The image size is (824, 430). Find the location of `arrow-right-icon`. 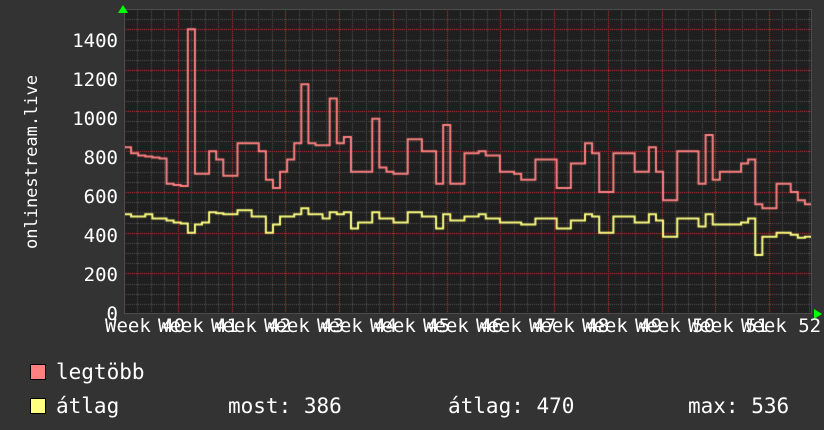

arrow-right-icon is located at coordinates (818, 314).